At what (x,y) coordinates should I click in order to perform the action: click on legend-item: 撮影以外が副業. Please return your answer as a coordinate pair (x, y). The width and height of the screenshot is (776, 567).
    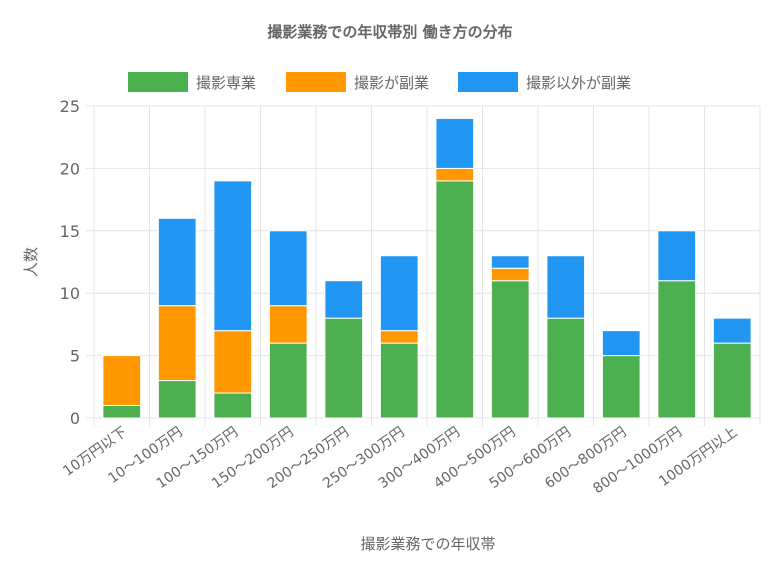
    Looking at the image, I should click on (544, 82).